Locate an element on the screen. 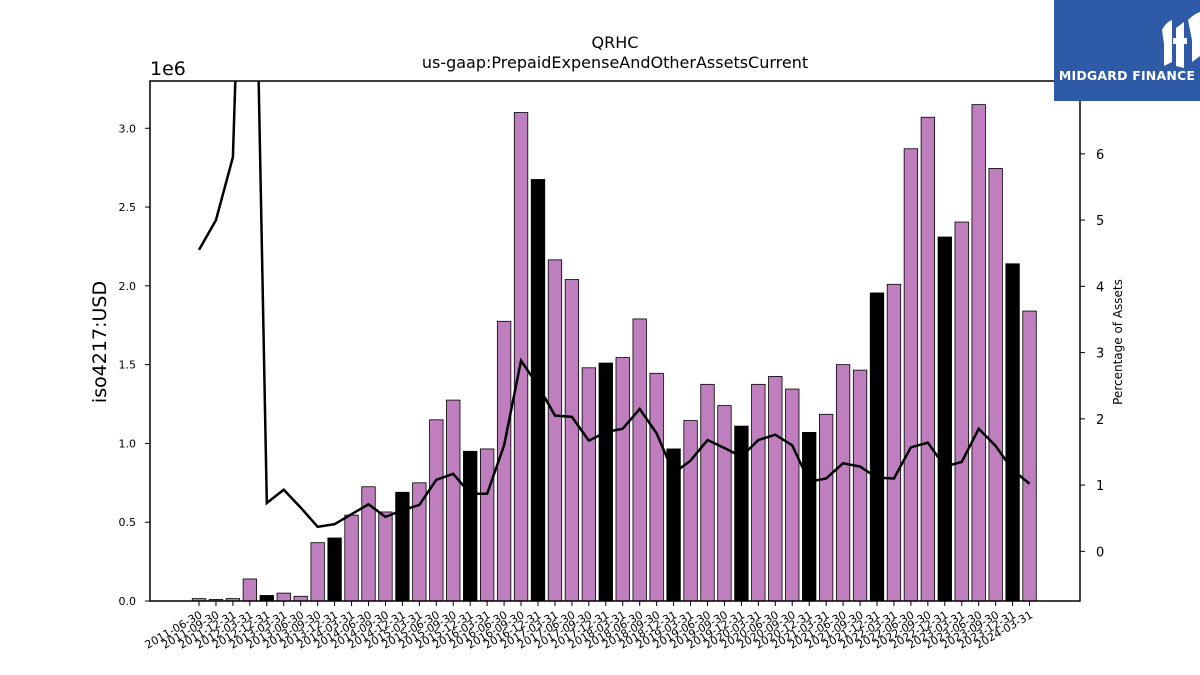 This screenshot has height=675, width=1200. y-tick-label: 0.5 is located at coordinates (128, 522).